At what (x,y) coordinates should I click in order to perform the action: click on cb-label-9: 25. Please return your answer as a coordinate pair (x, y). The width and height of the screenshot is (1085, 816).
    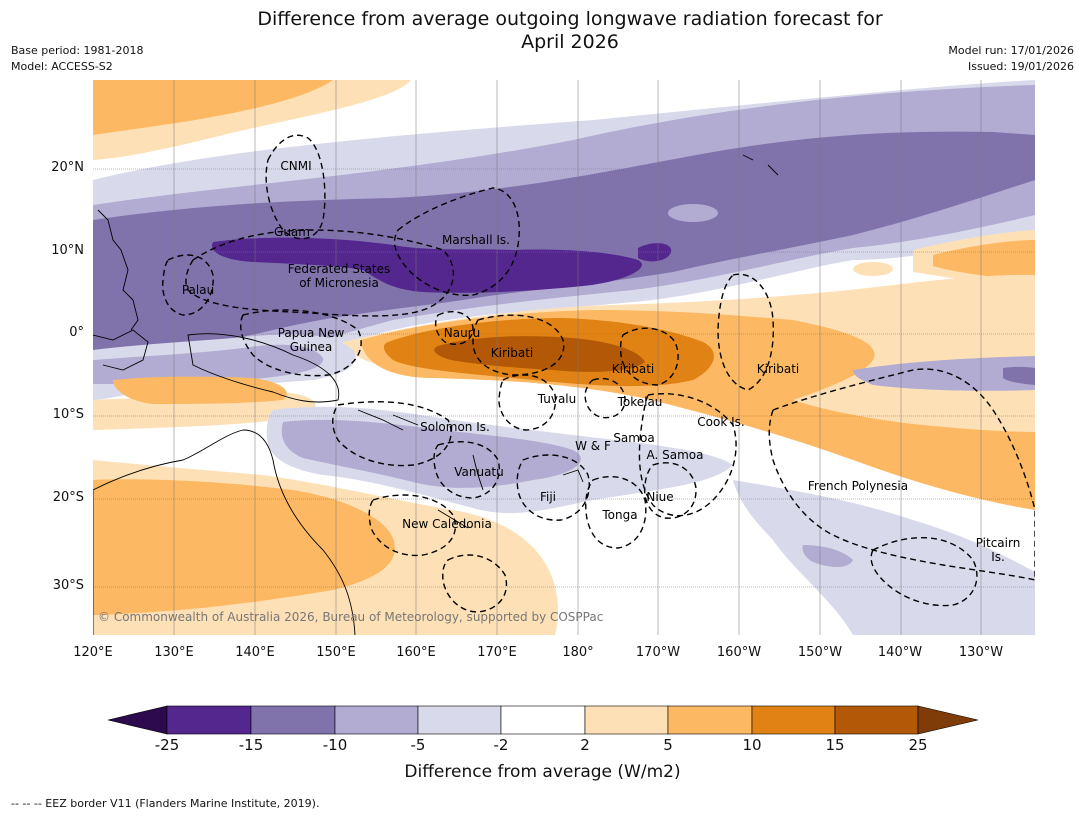
    Looking at the image, I should click on (918, 745).